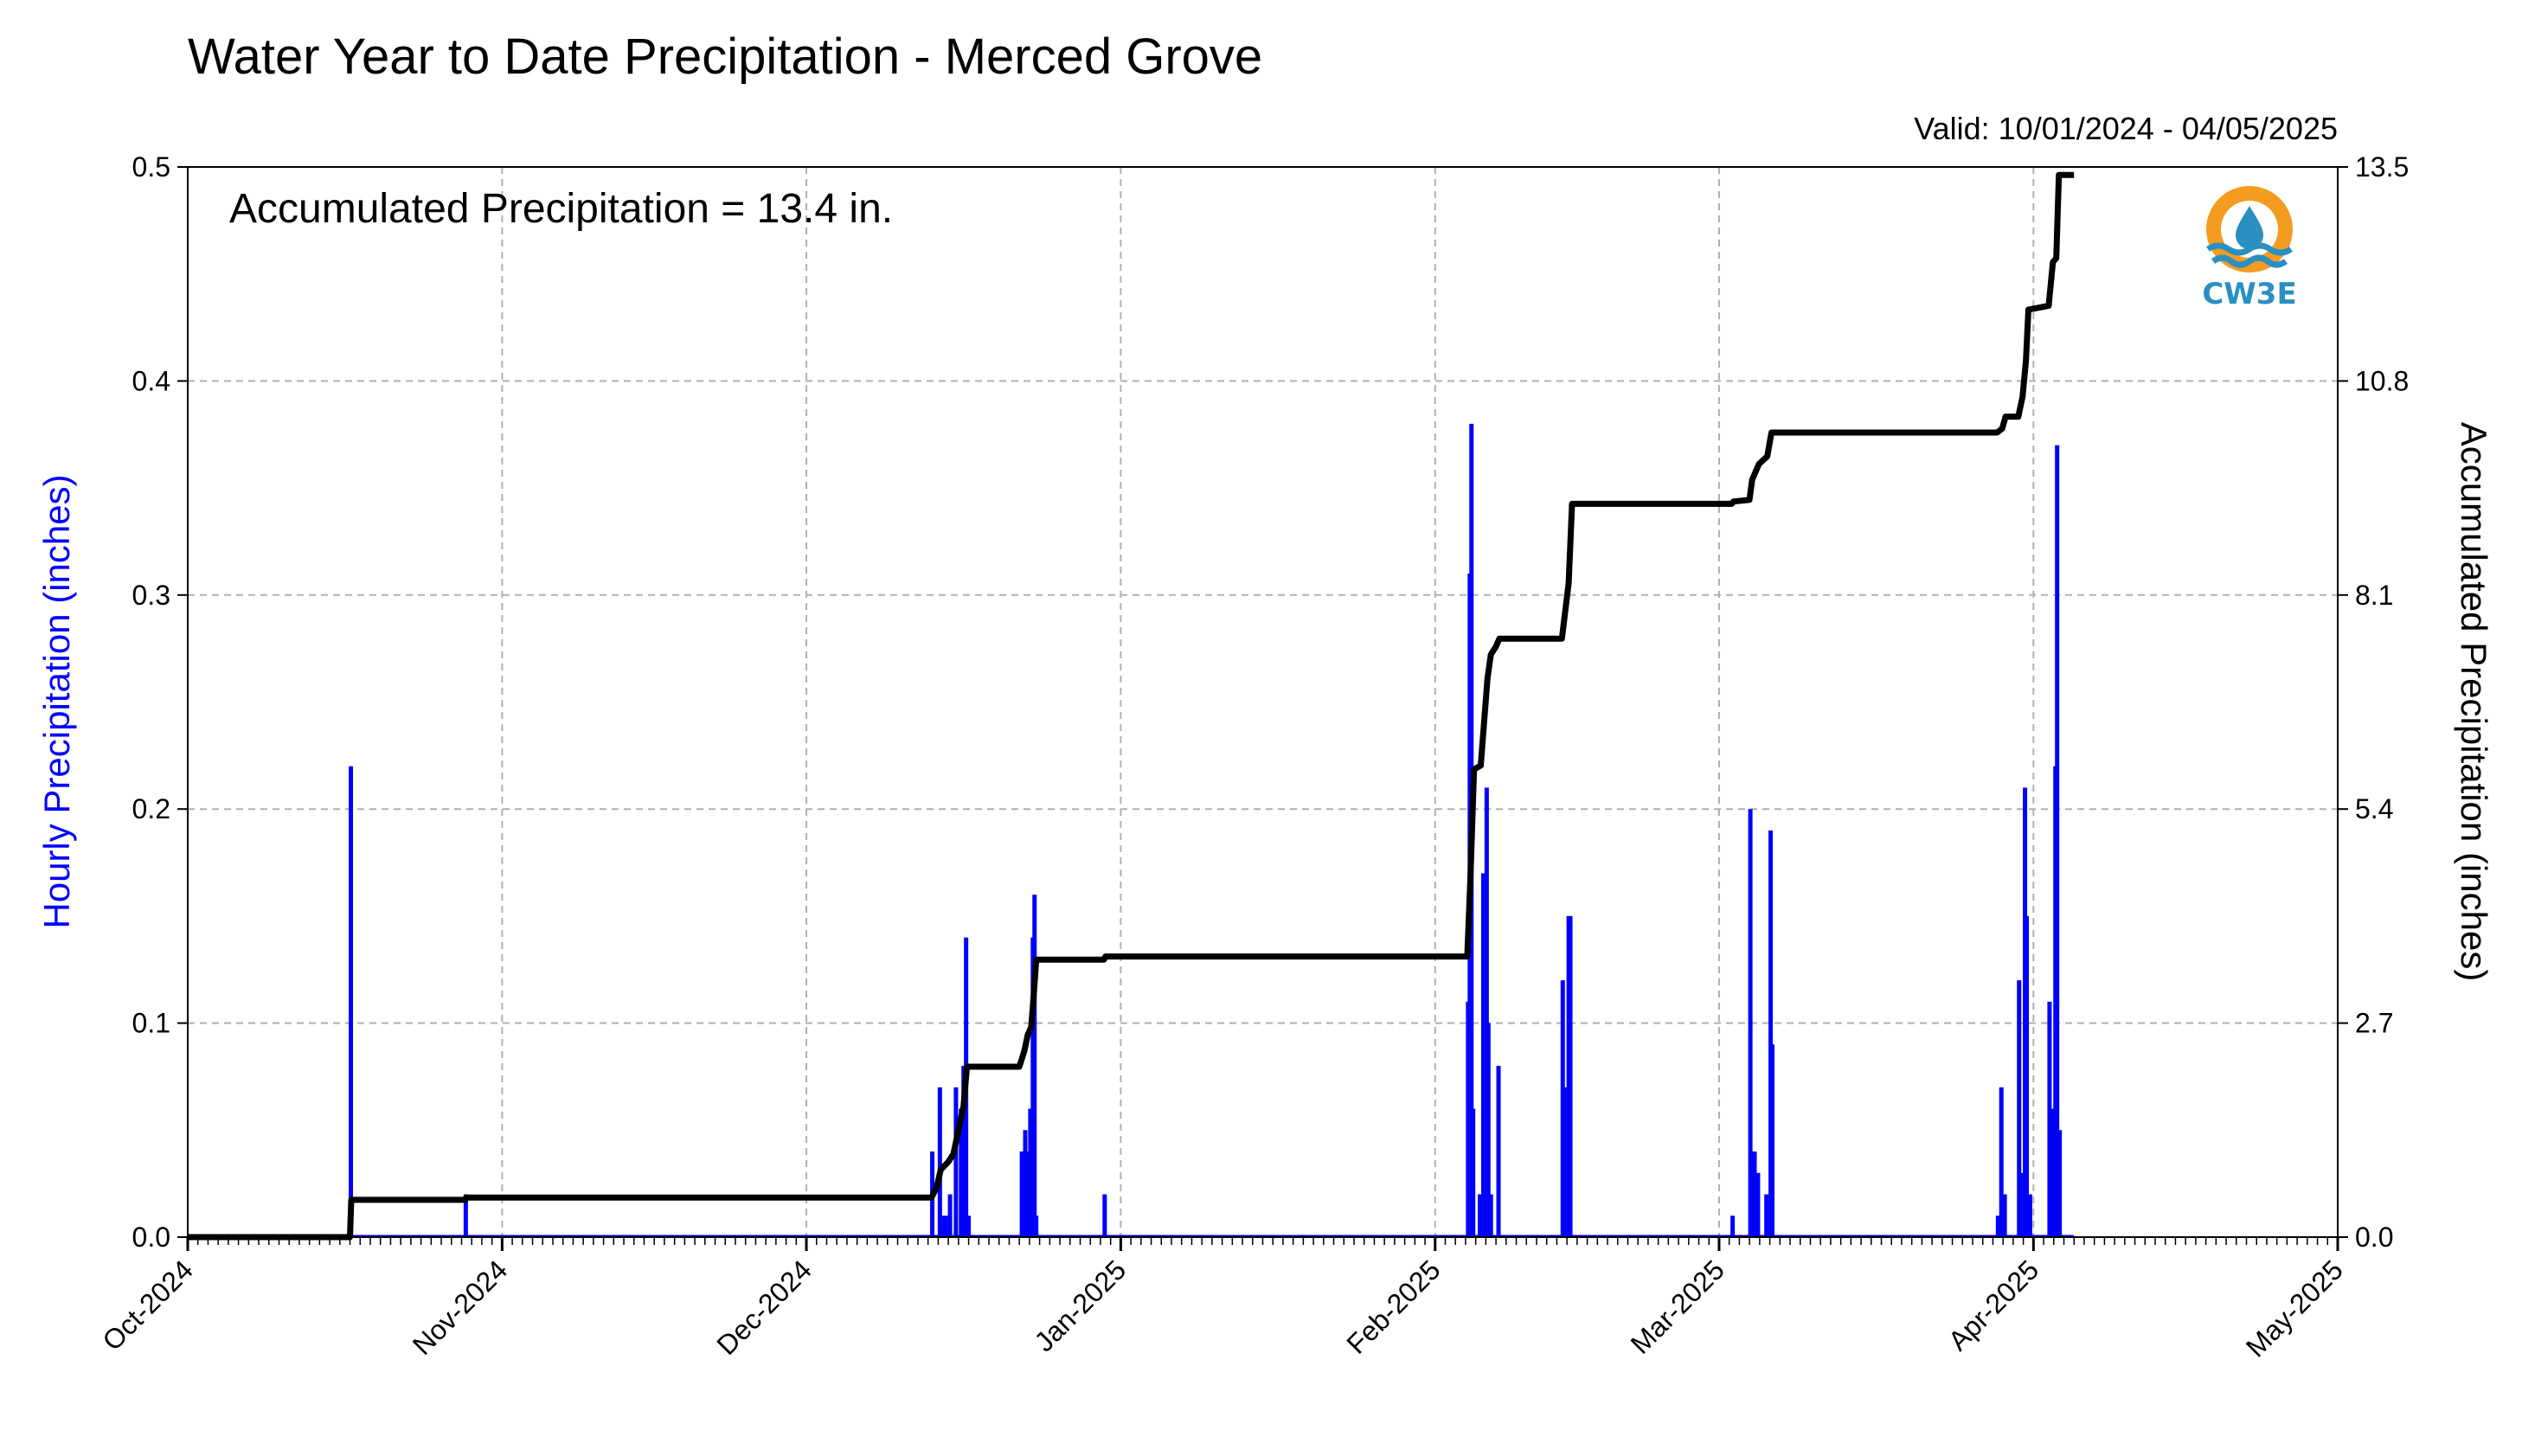  Describe the element at coordinates (2374, 808) in the screenshot. I see `right-tick-label: 5.4` at that location.